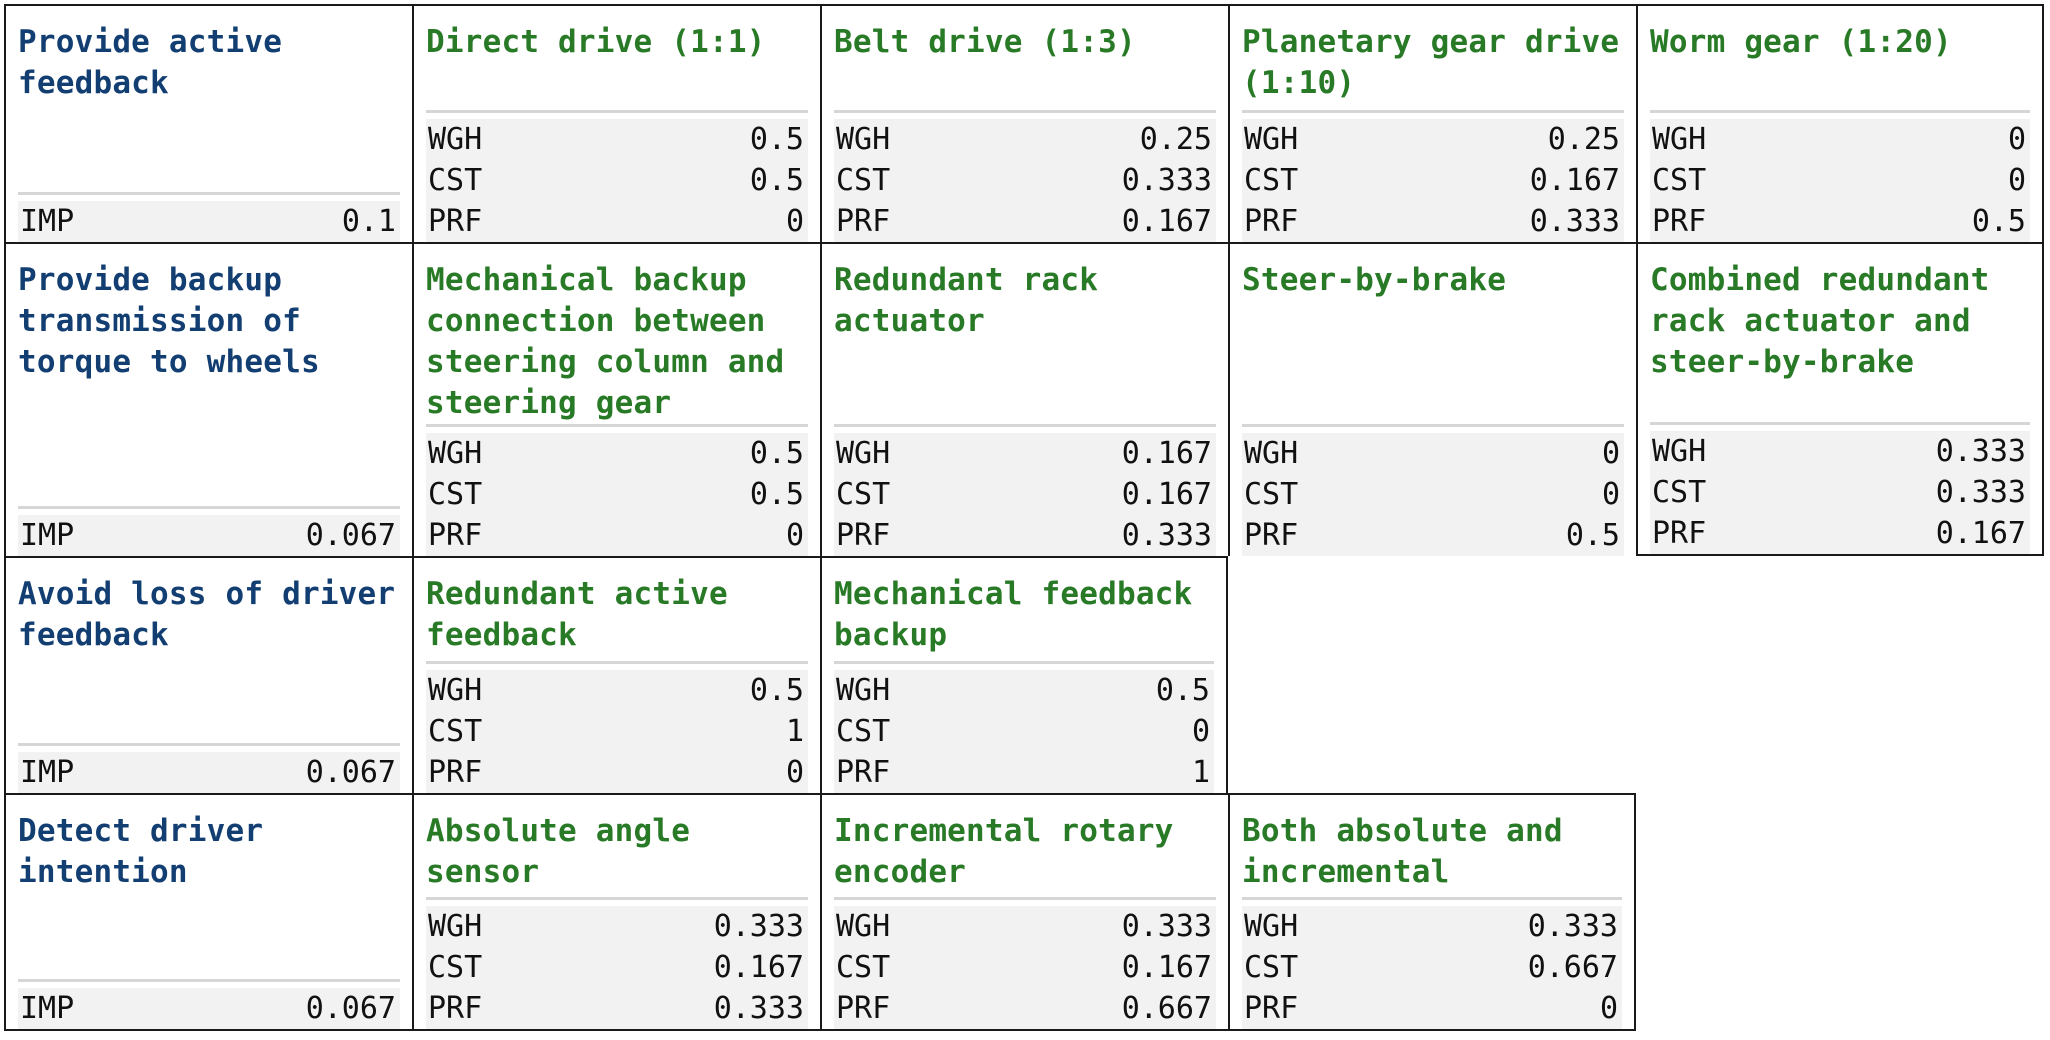 The image size is (2050, 1040). I want to click on importance-block: IMP 0.1, so click(209, 217).